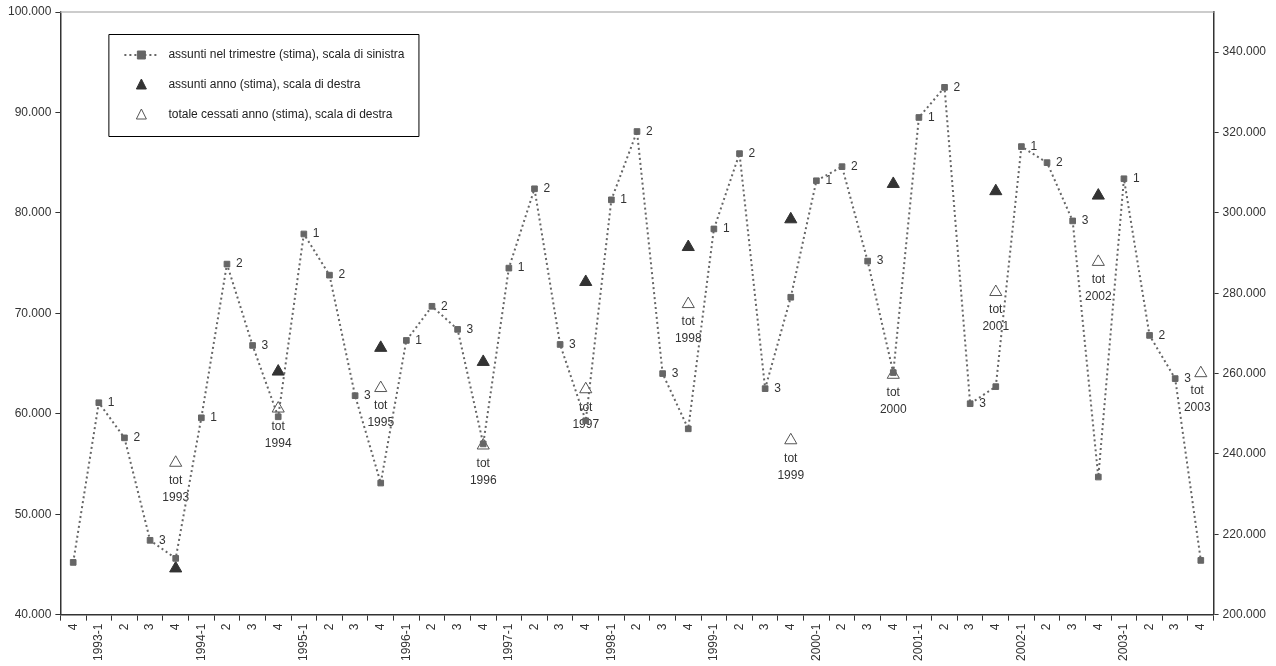 The width and height of the screenshot is (1276, 666). Describe the element at coordinates (1244, 212) in the screenshot. I see `y2-tick-label: 300.000` at that location.